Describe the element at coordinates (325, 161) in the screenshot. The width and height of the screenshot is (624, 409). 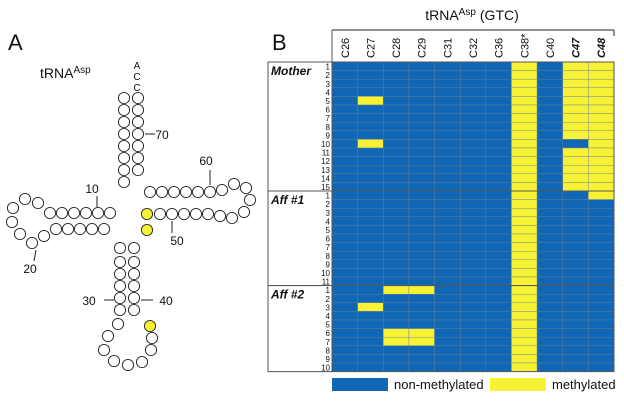
I see `row-label: 12` at that location.